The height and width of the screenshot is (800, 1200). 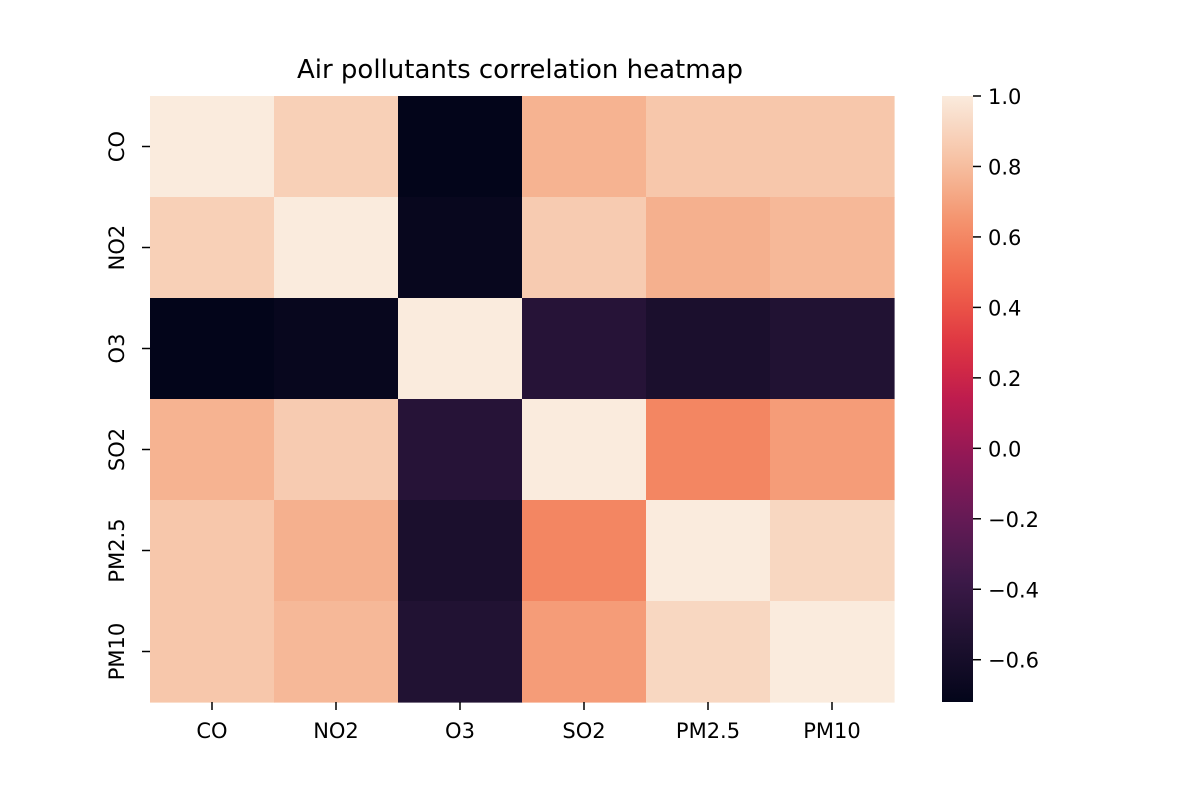 I want to click on y-tick-label: PM2.5, so click(x=117, y=550).